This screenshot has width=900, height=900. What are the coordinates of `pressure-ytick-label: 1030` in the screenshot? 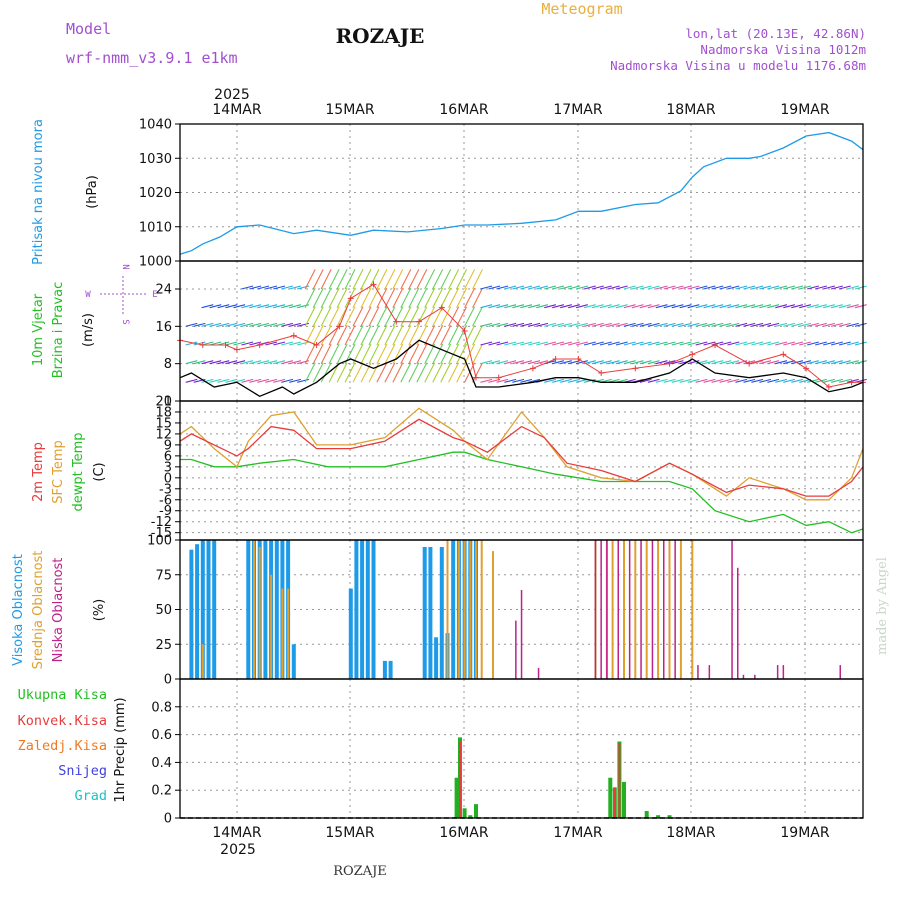 It's located at (155, 159).